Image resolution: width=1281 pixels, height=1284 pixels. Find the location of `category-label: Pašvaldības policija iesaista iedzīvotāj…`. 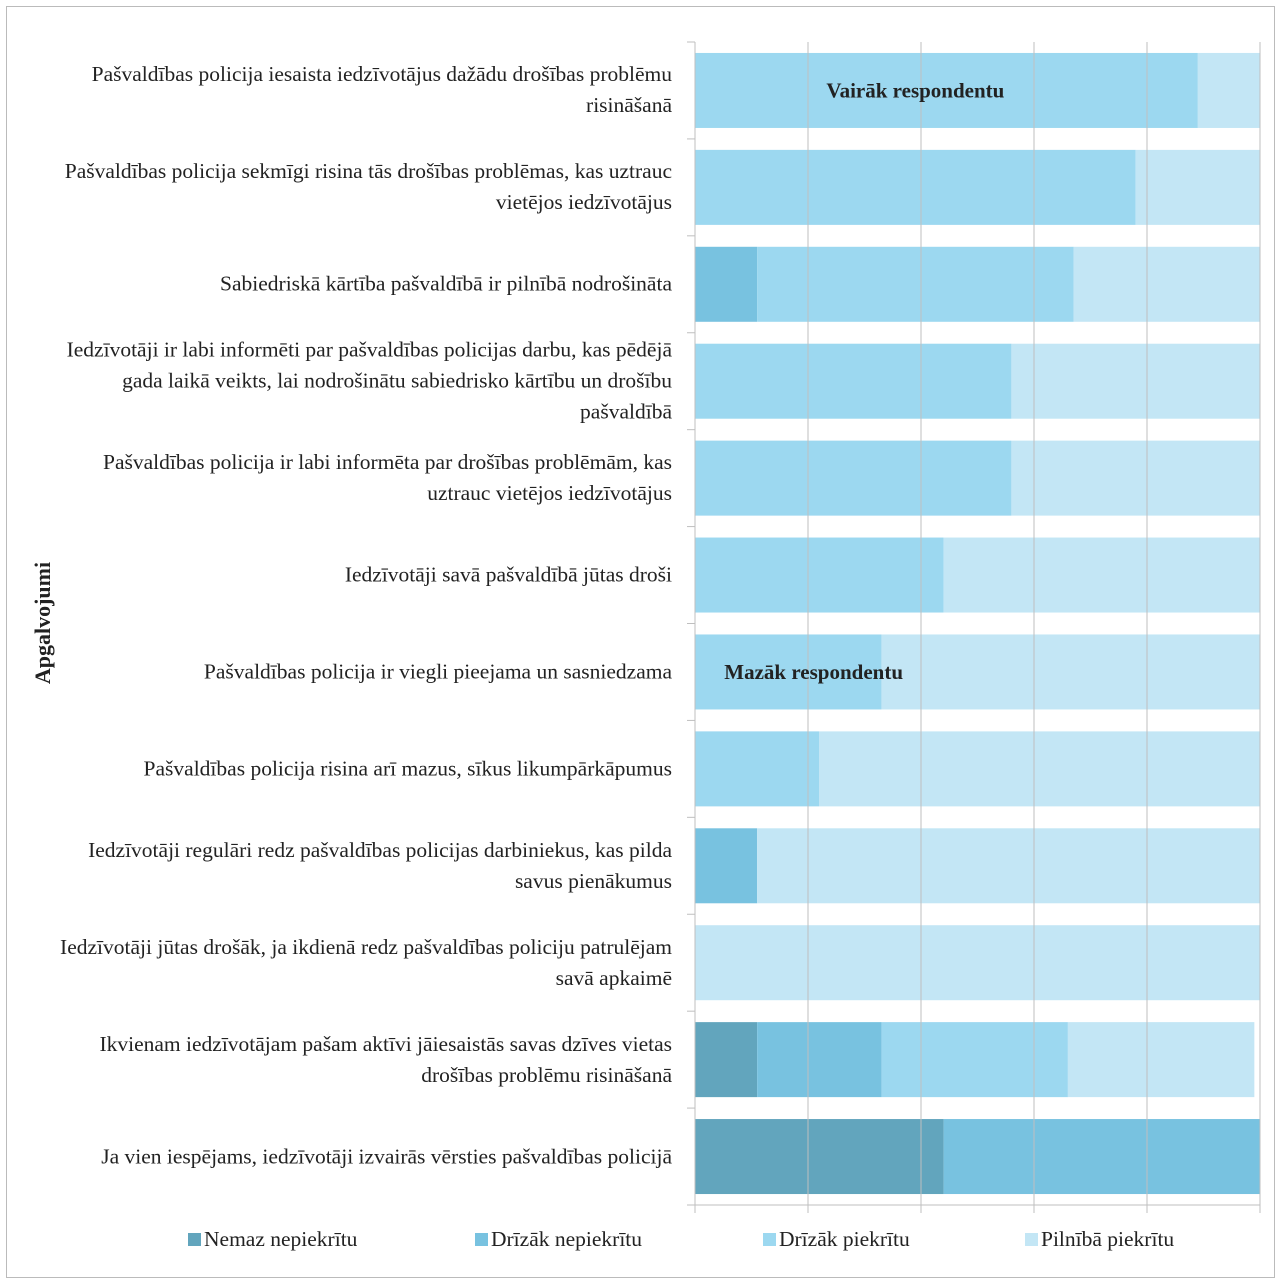

category-label: Pašvaldības policija iesaista iedzīvotāj… is located at coordinates (381, 90).